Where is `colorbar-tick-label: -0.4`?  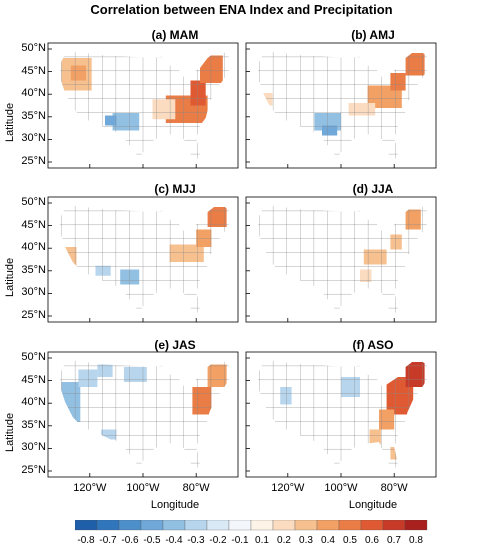 colorbar-tick-label: -0.4 is located at coordinates (174, 540).